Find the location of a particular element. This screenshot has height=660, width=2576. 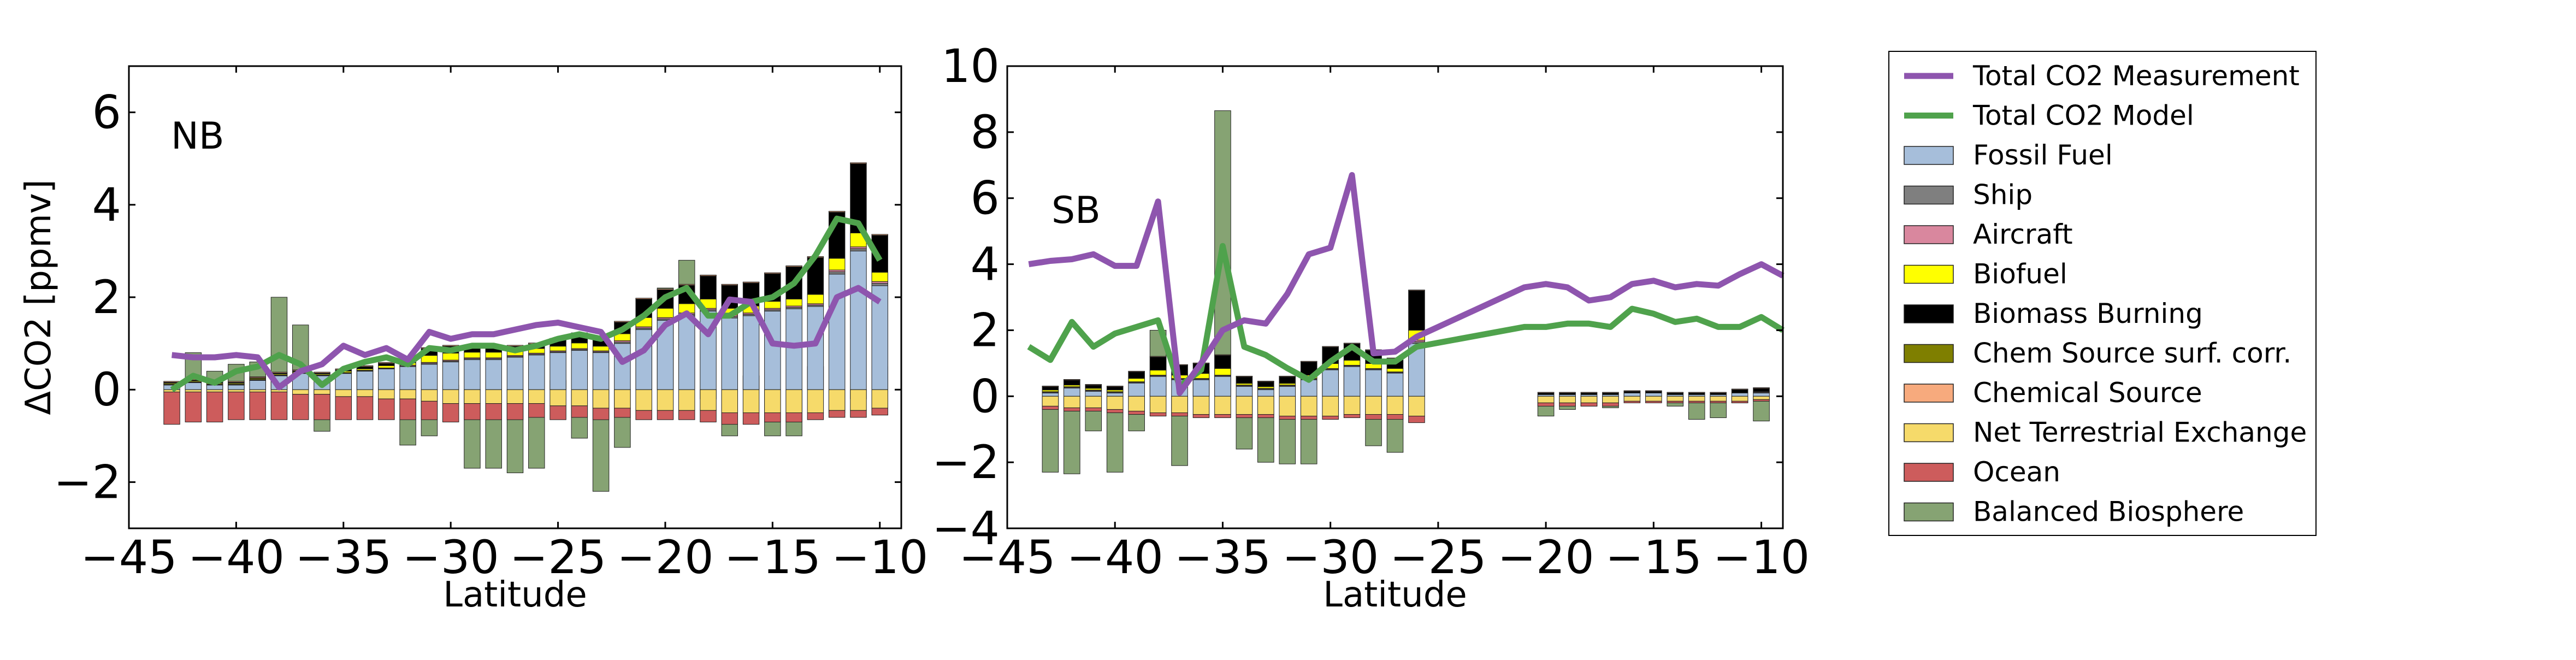

nb-x-tick-label: −40 is located at coordinates (236, 557).